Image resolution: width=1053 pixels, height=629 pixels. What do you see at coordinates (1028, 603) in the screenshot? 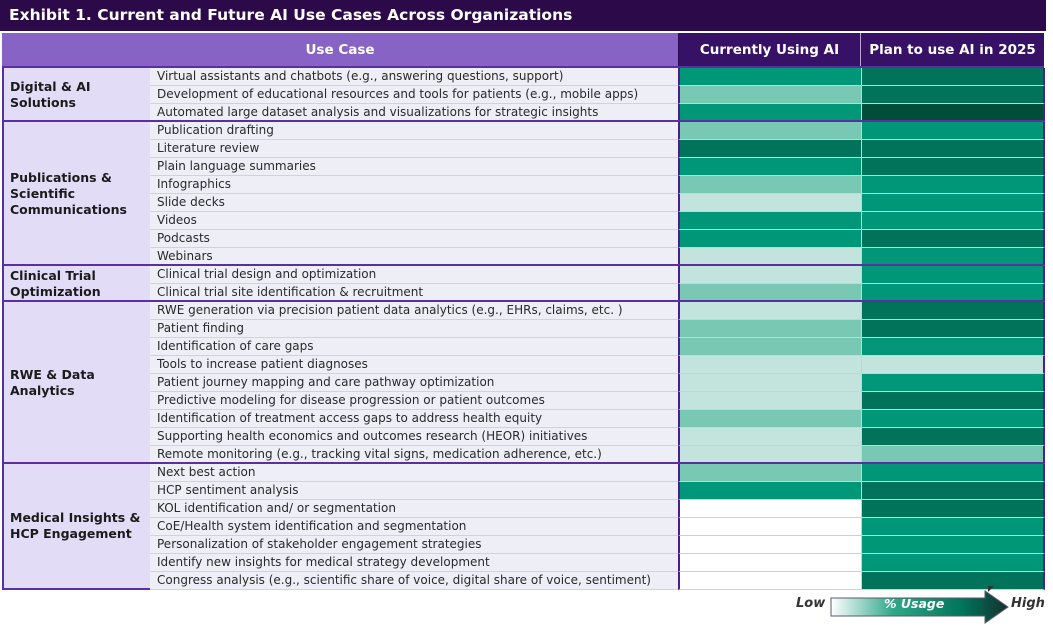
I see `legend-high-label: High` at bounding box center [1028, 603].